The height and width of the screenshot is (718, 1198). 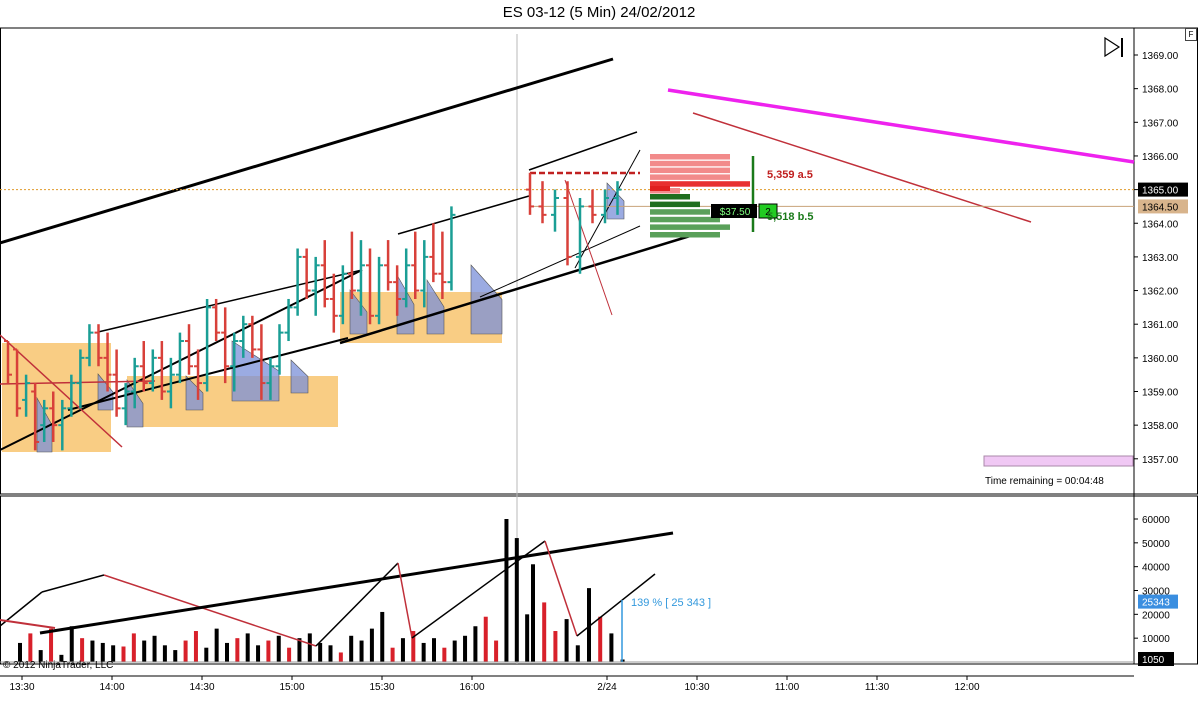 I want to click on format-button: F, so click(x=1191, y=34).